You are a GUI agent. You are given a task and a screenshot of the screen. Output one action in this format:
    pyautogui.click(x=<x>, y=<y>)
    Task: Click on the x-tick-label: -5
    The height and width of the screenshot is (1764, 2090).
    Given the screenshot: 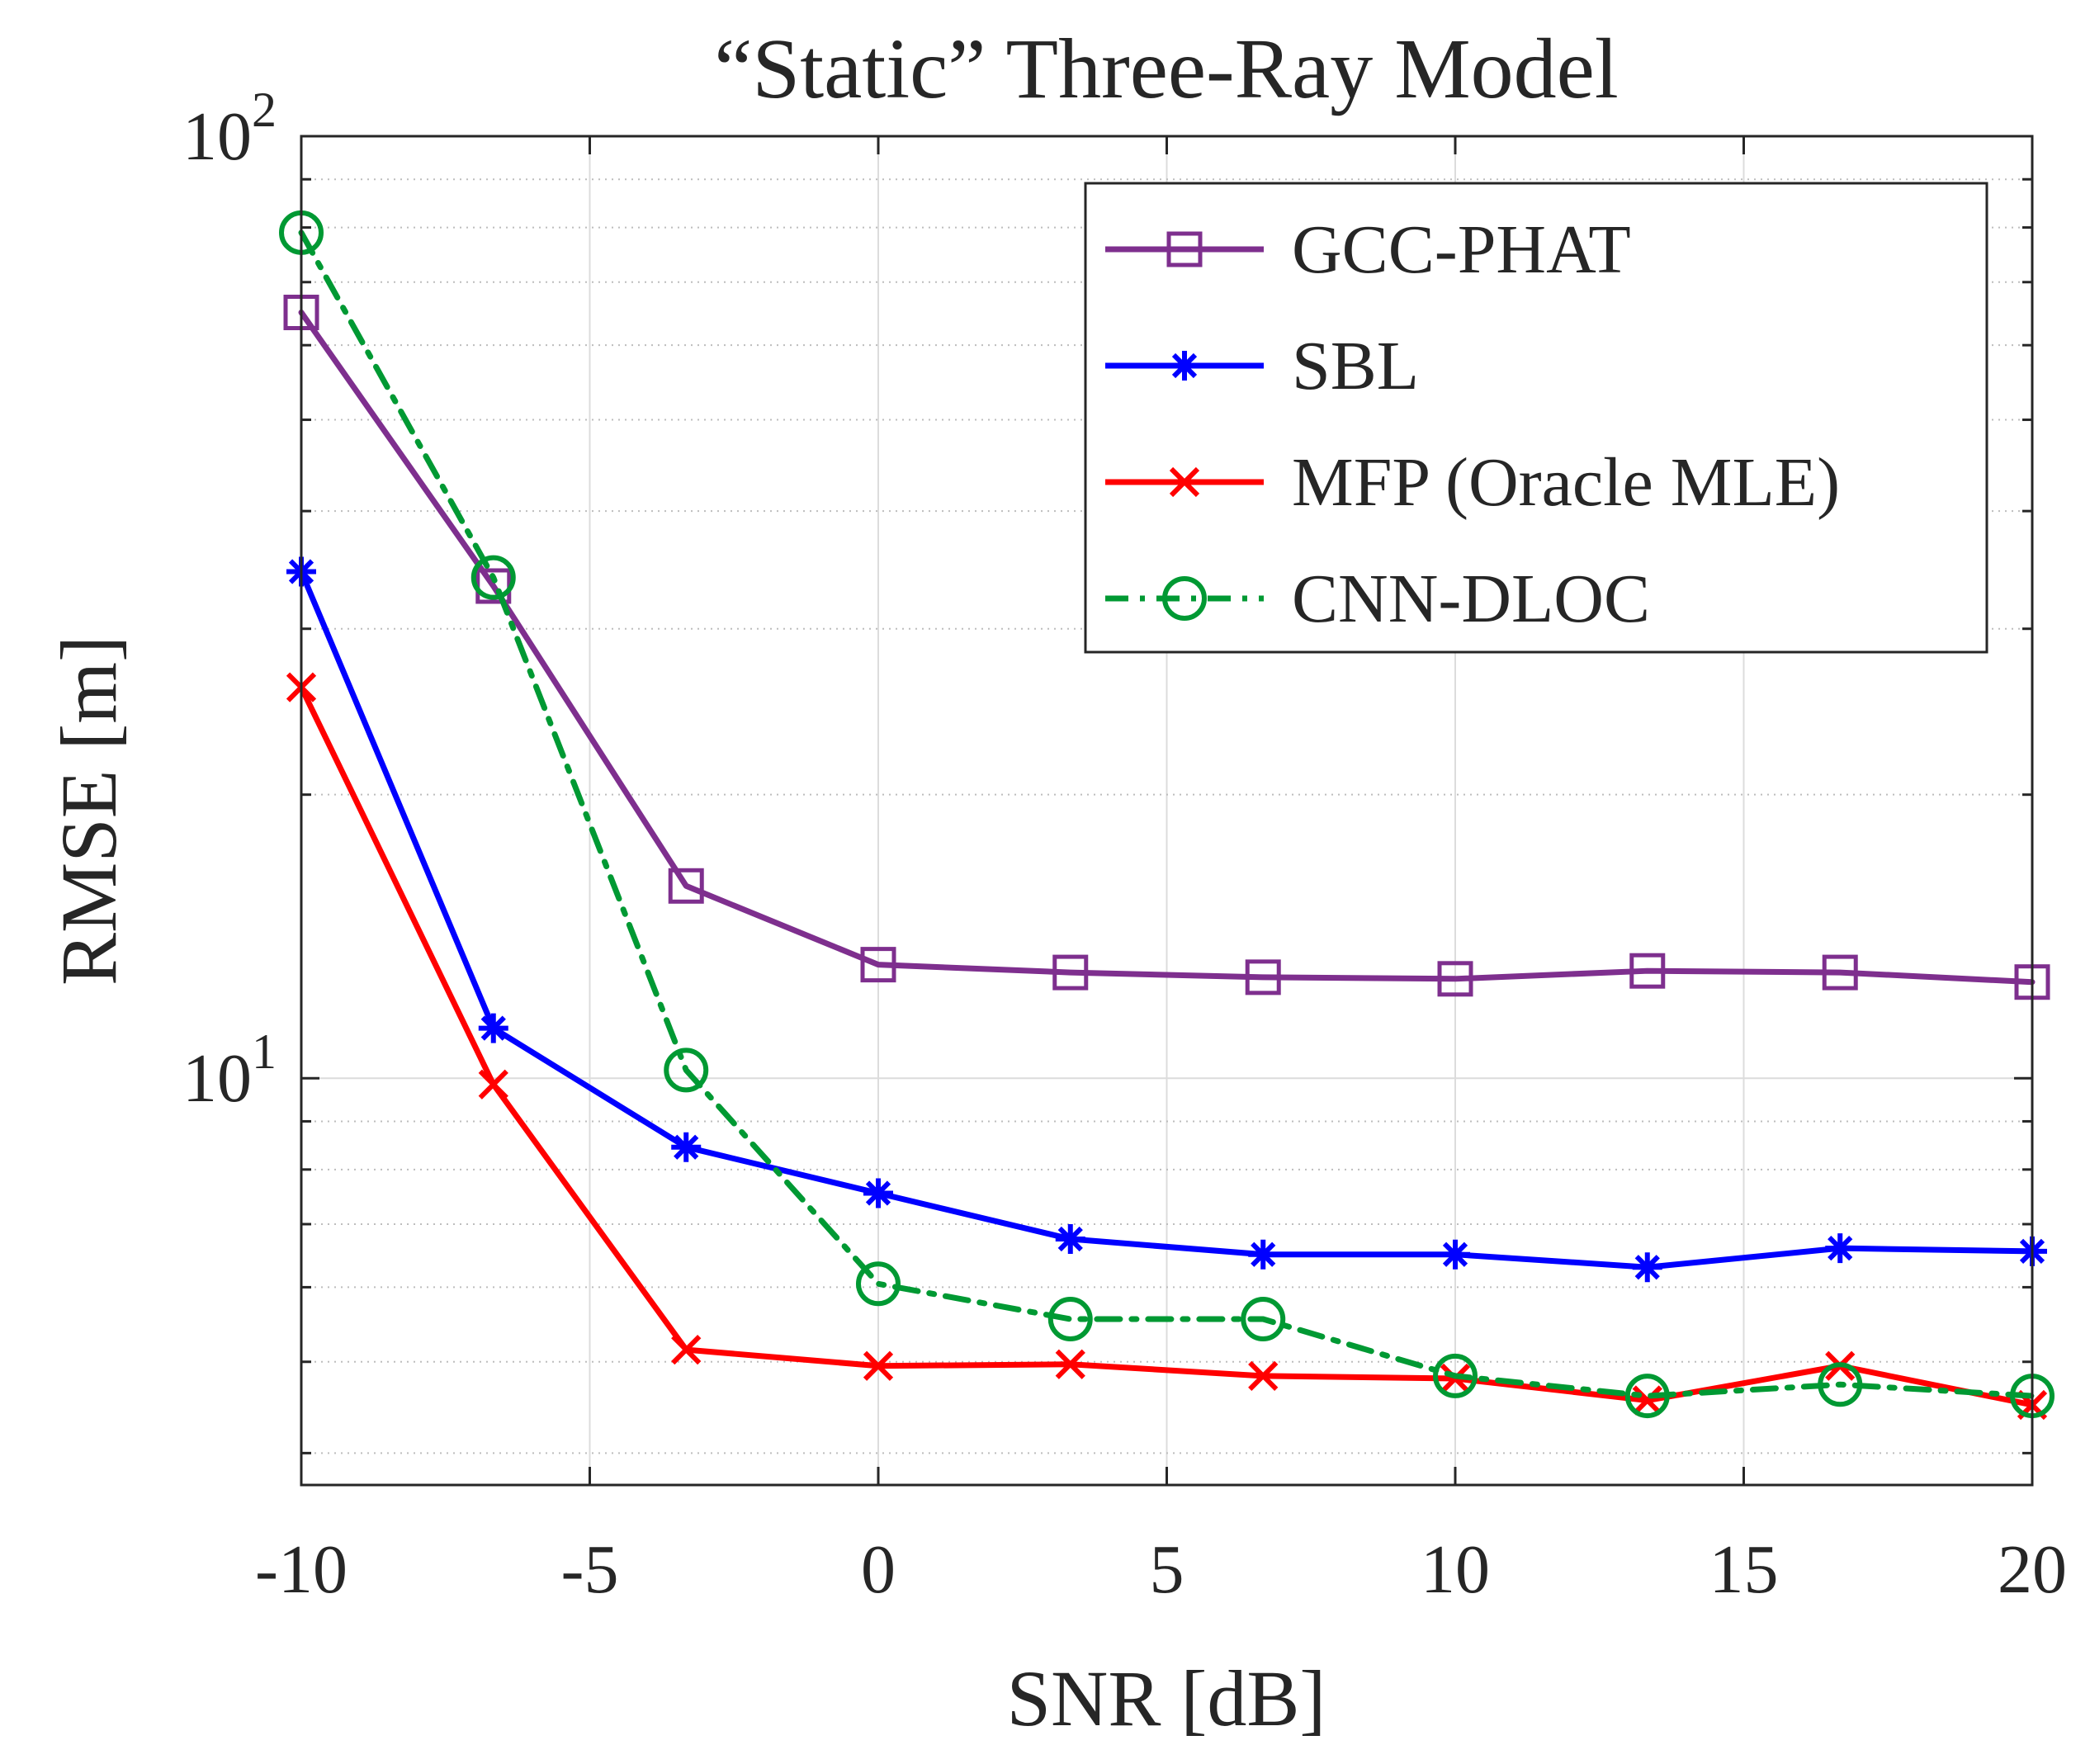 What is the action you would take?
    pyautogui.click(x=590, y=1570)
    